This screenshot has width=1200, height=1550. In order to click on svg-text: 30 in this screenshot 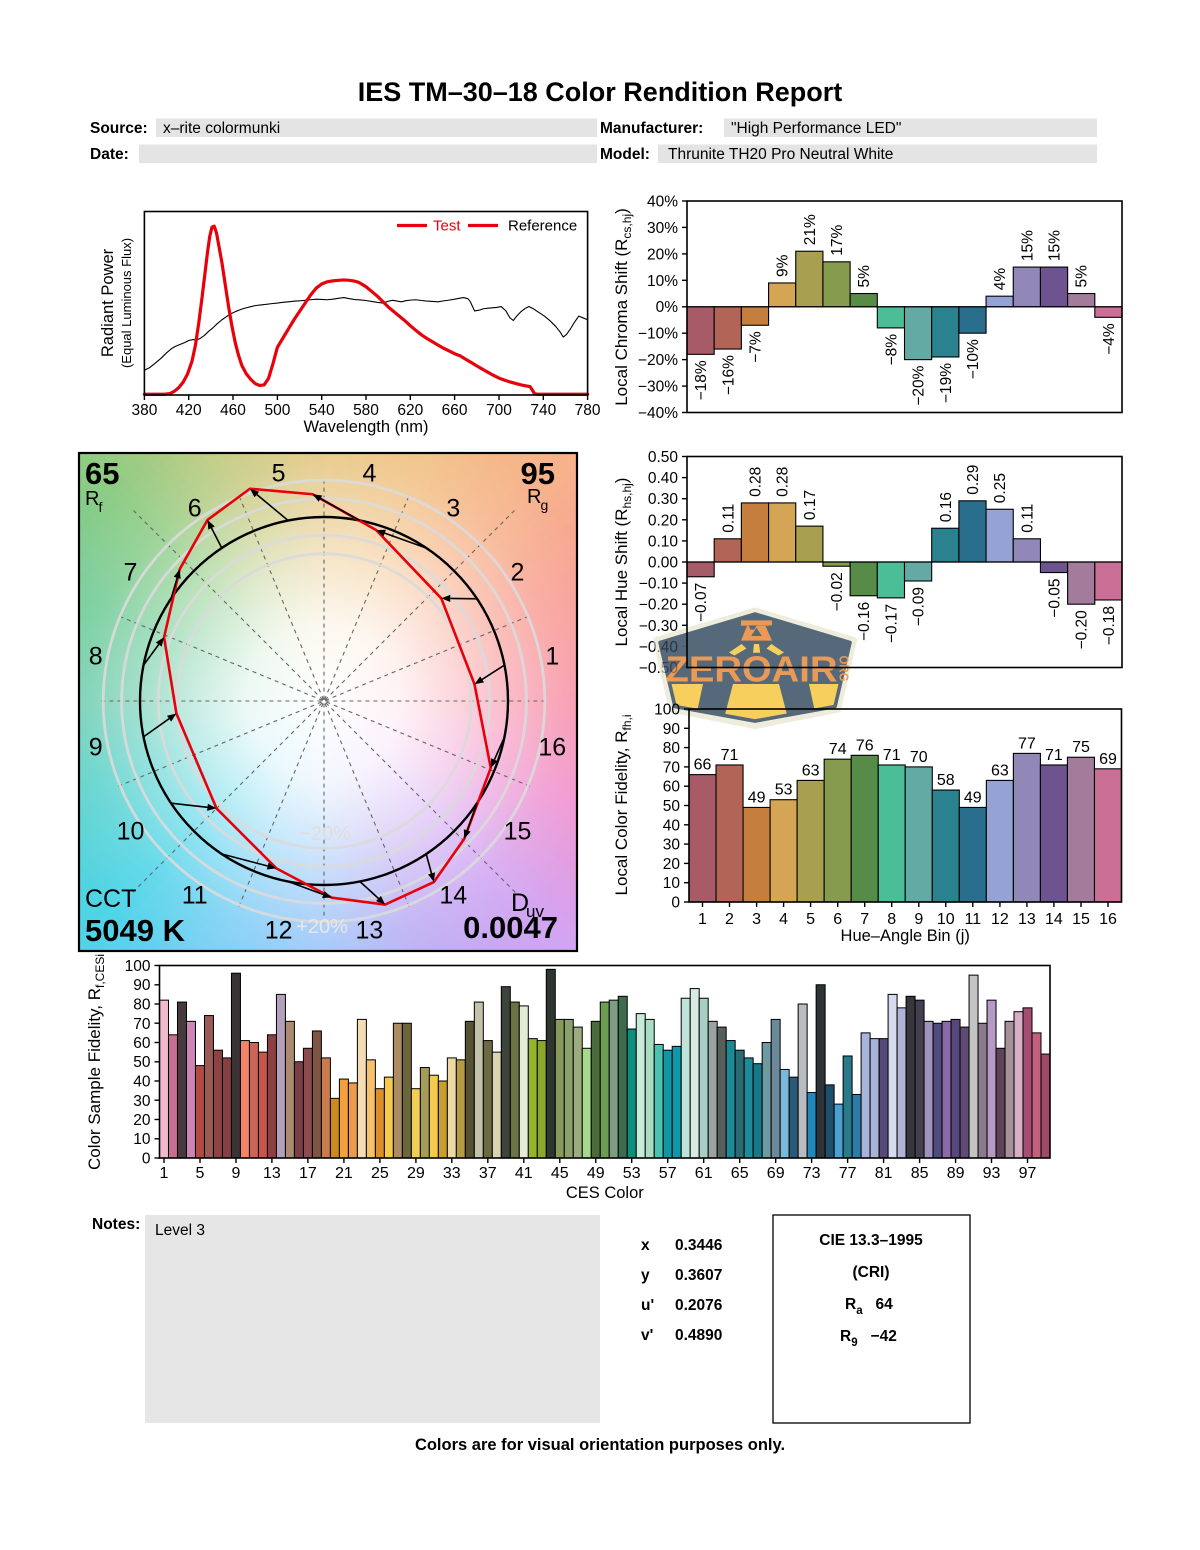, I will do `click(142, 1101)`.